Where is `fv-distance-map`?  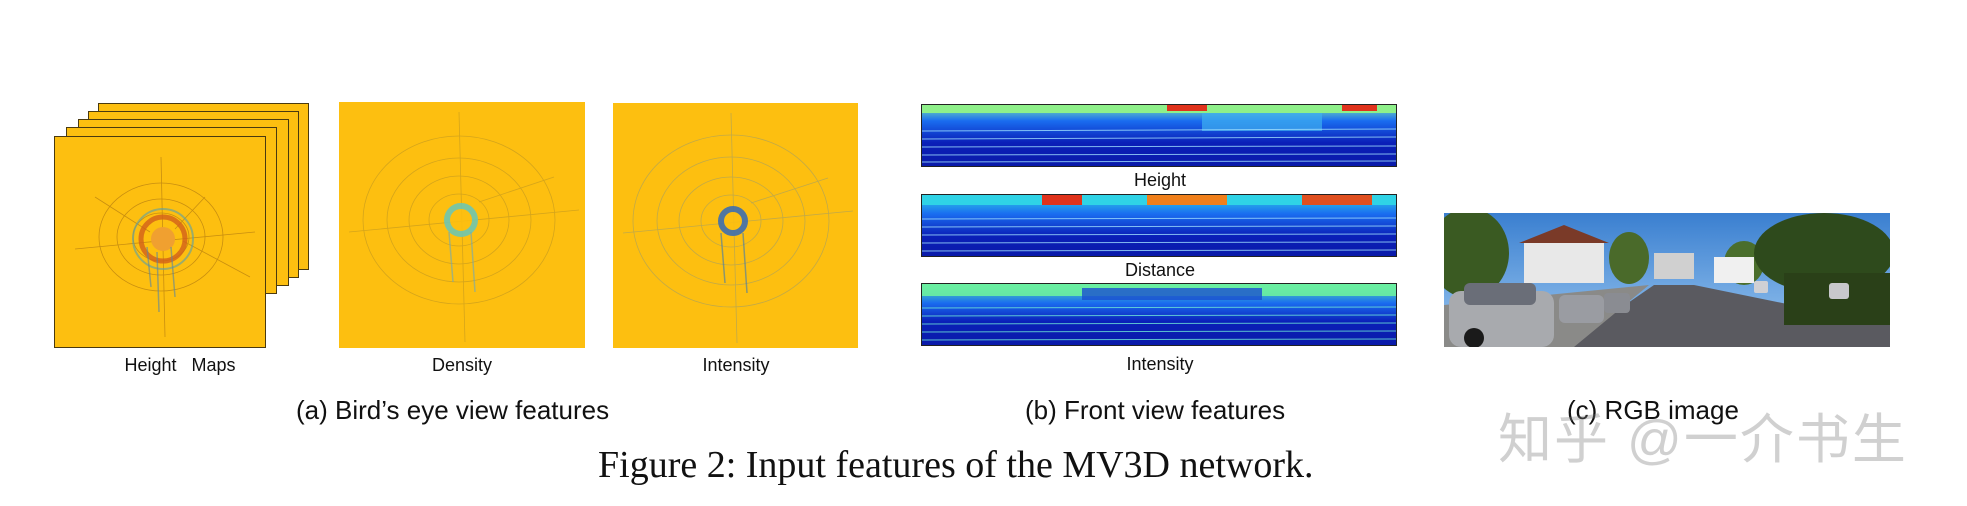 fv-distance-map is located at coordinates (1159, 225).